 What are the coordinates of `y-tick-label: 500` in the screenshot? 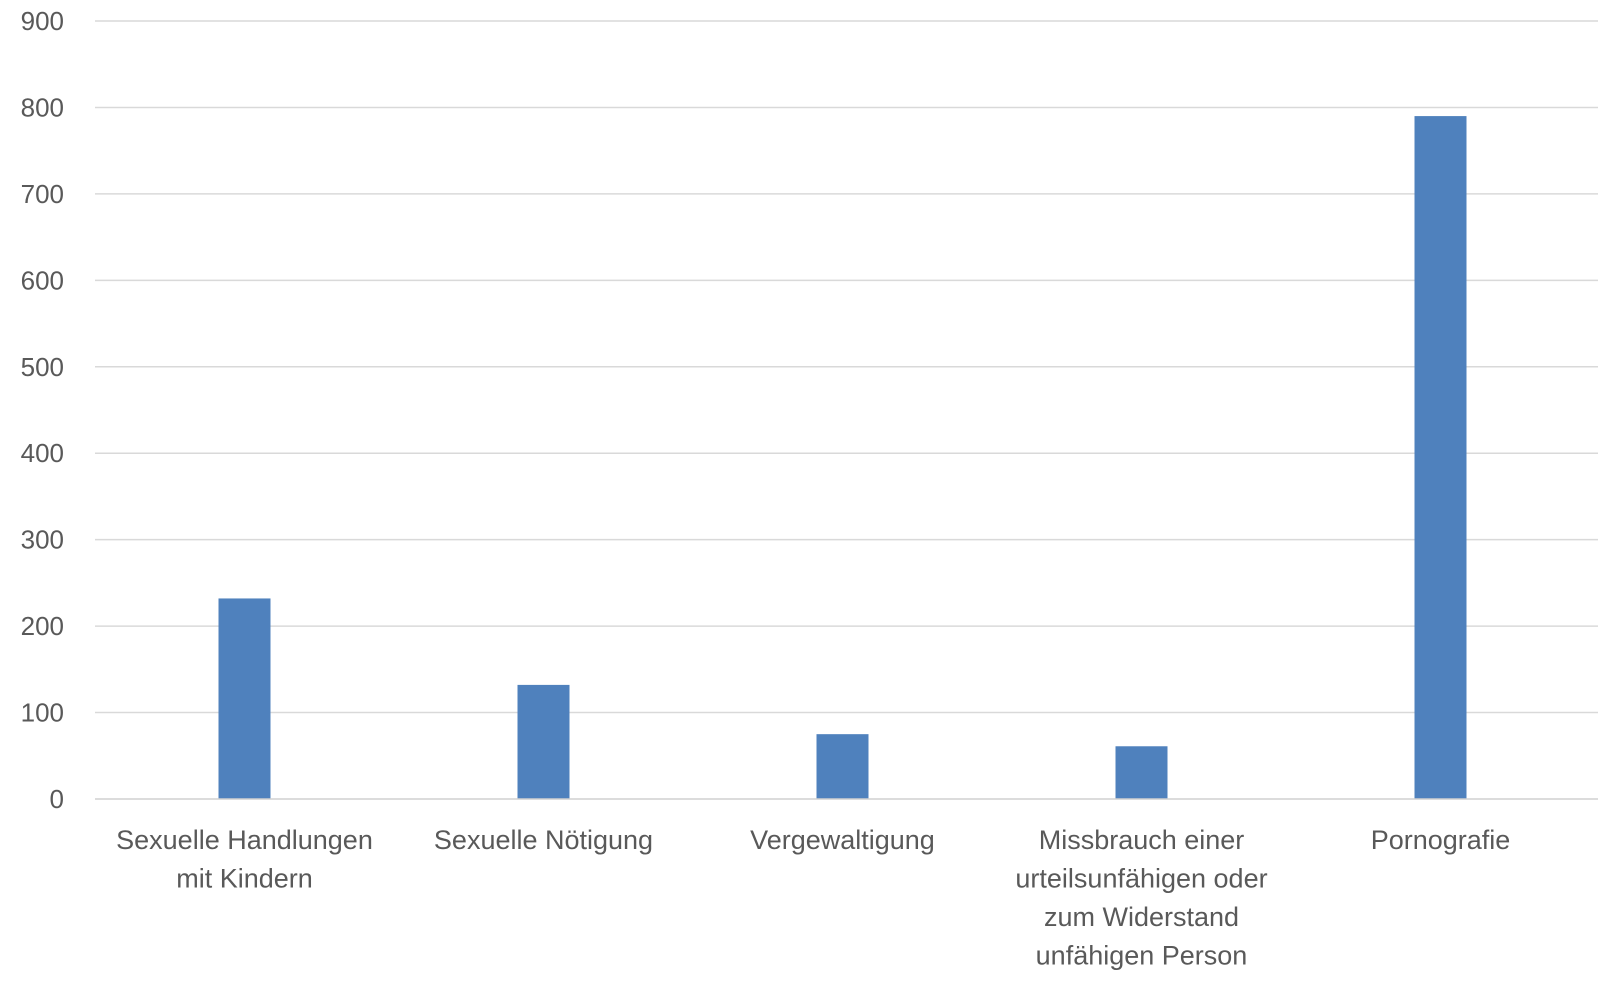 It's located at (42, 367).